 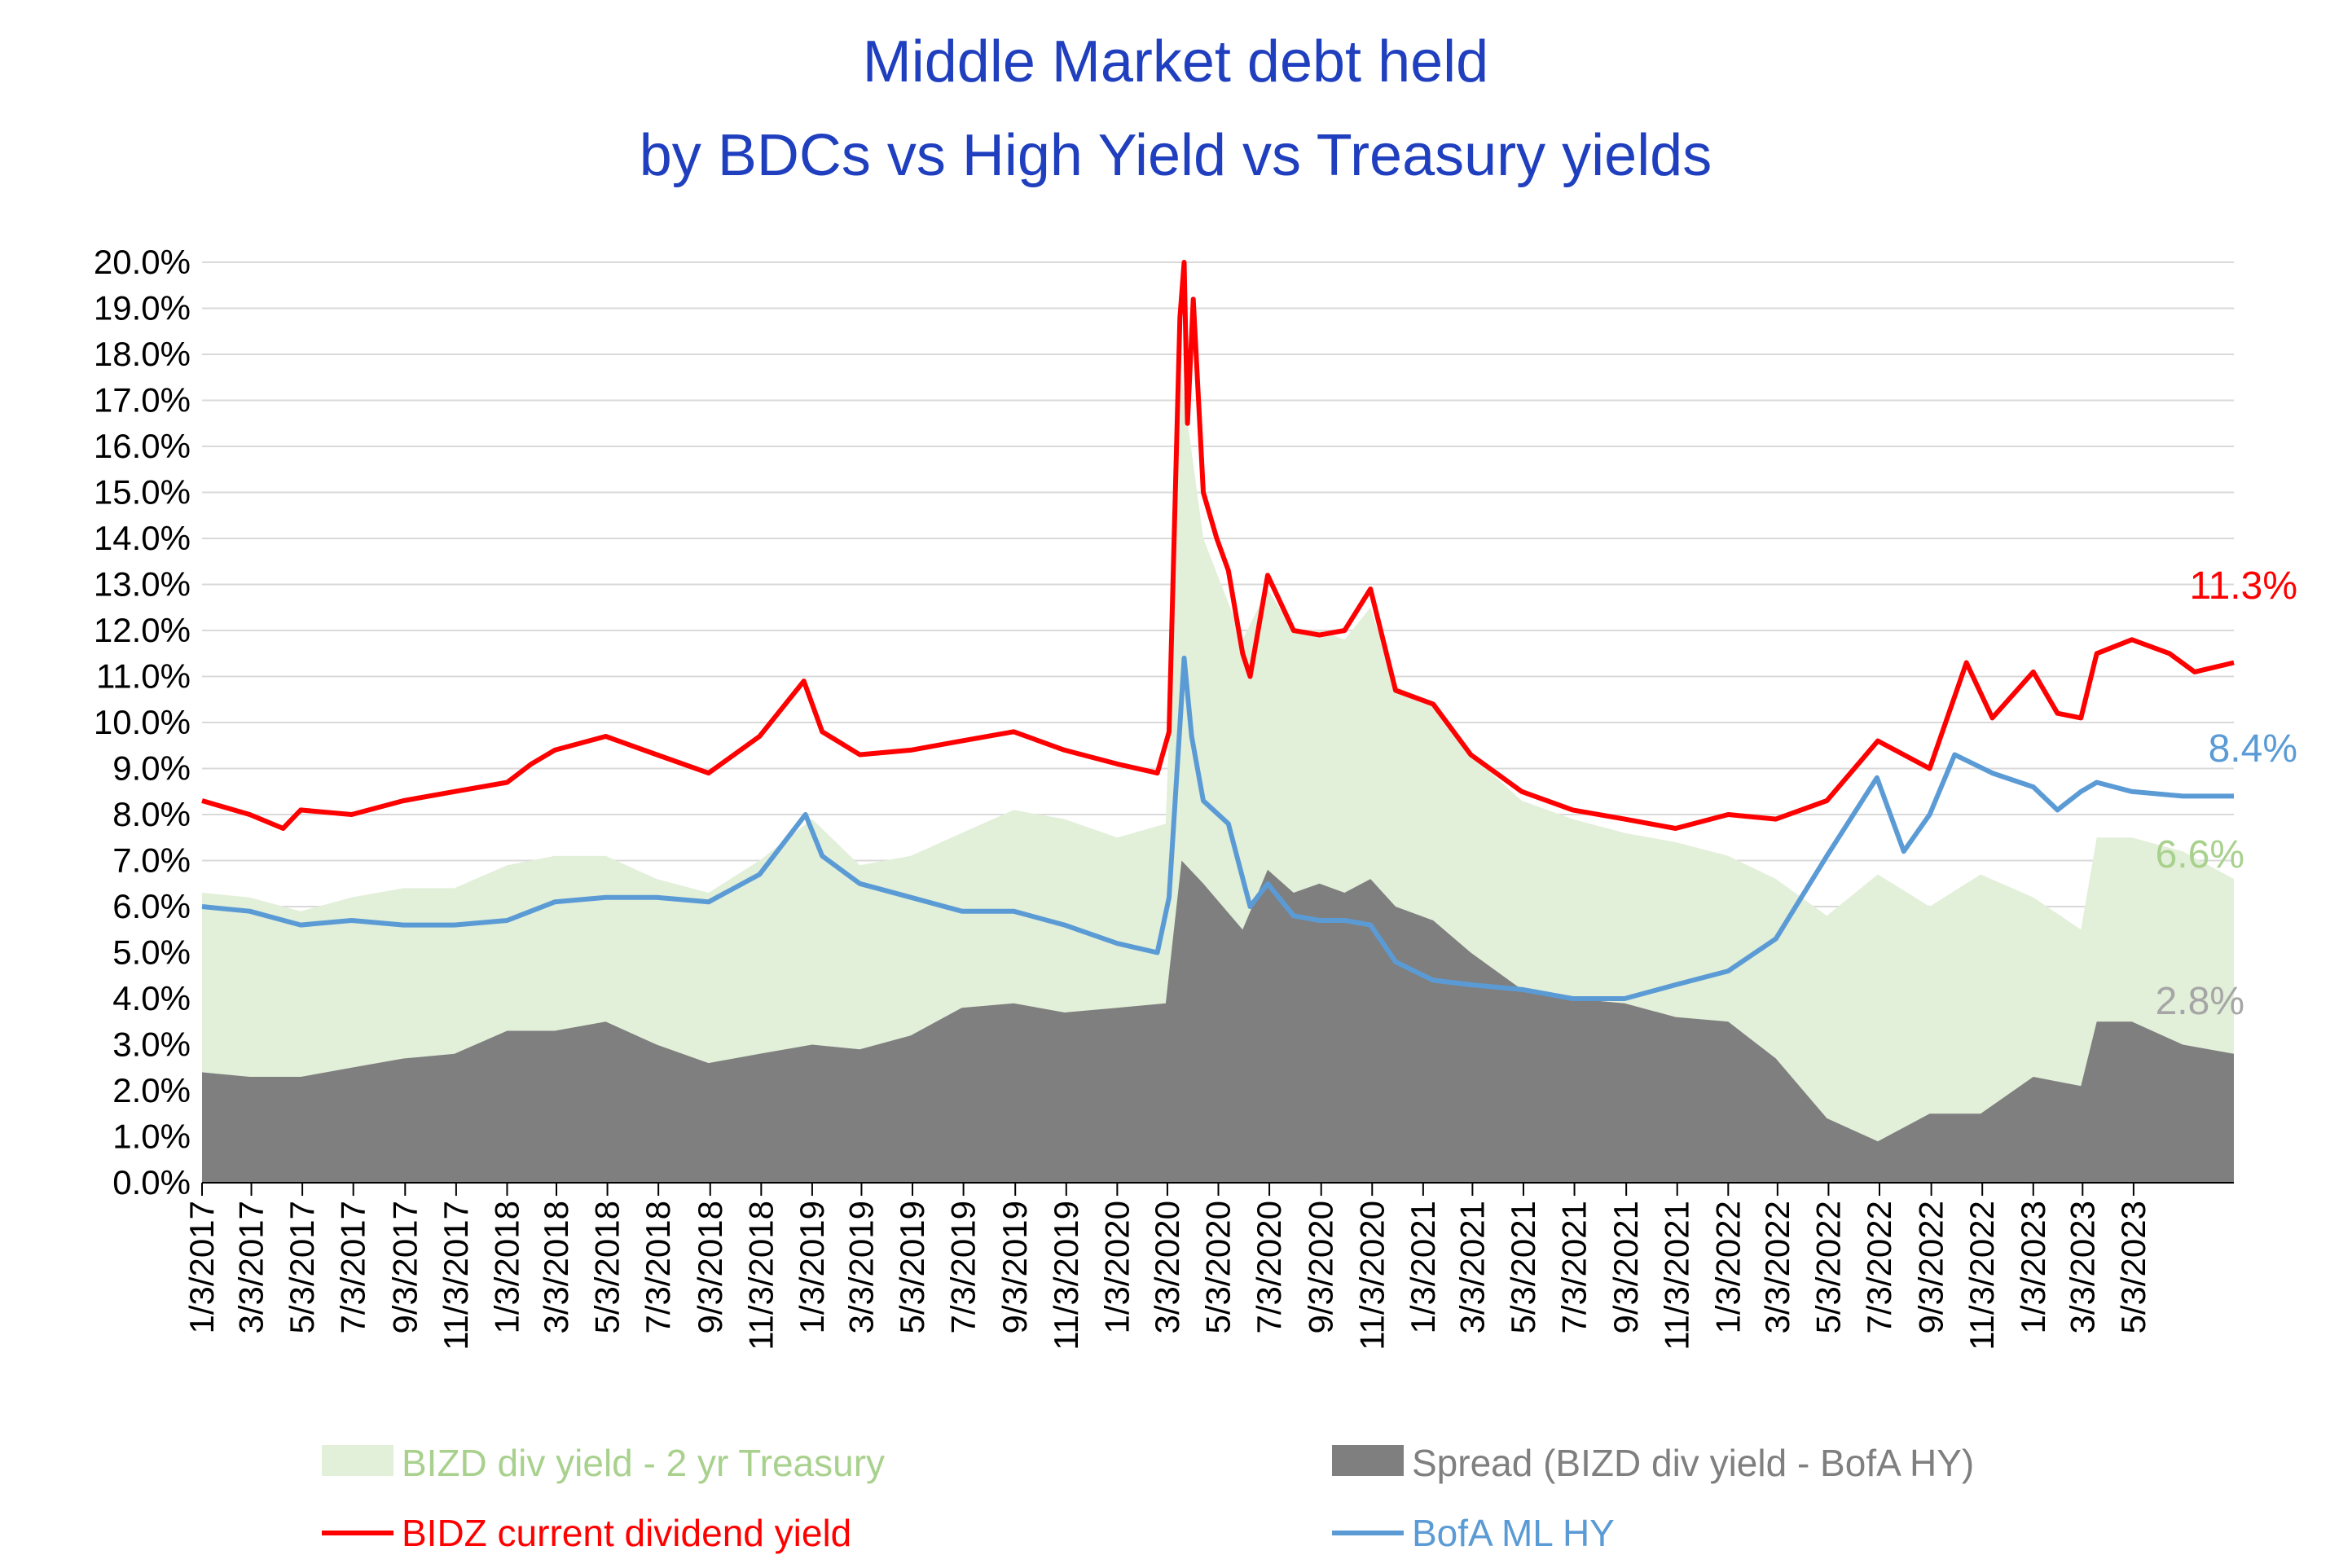 What do you see at coordinates (151, 952) in the screenshot?
I see `y-tick-label: 5.0%` at bounding box center [151, 952].